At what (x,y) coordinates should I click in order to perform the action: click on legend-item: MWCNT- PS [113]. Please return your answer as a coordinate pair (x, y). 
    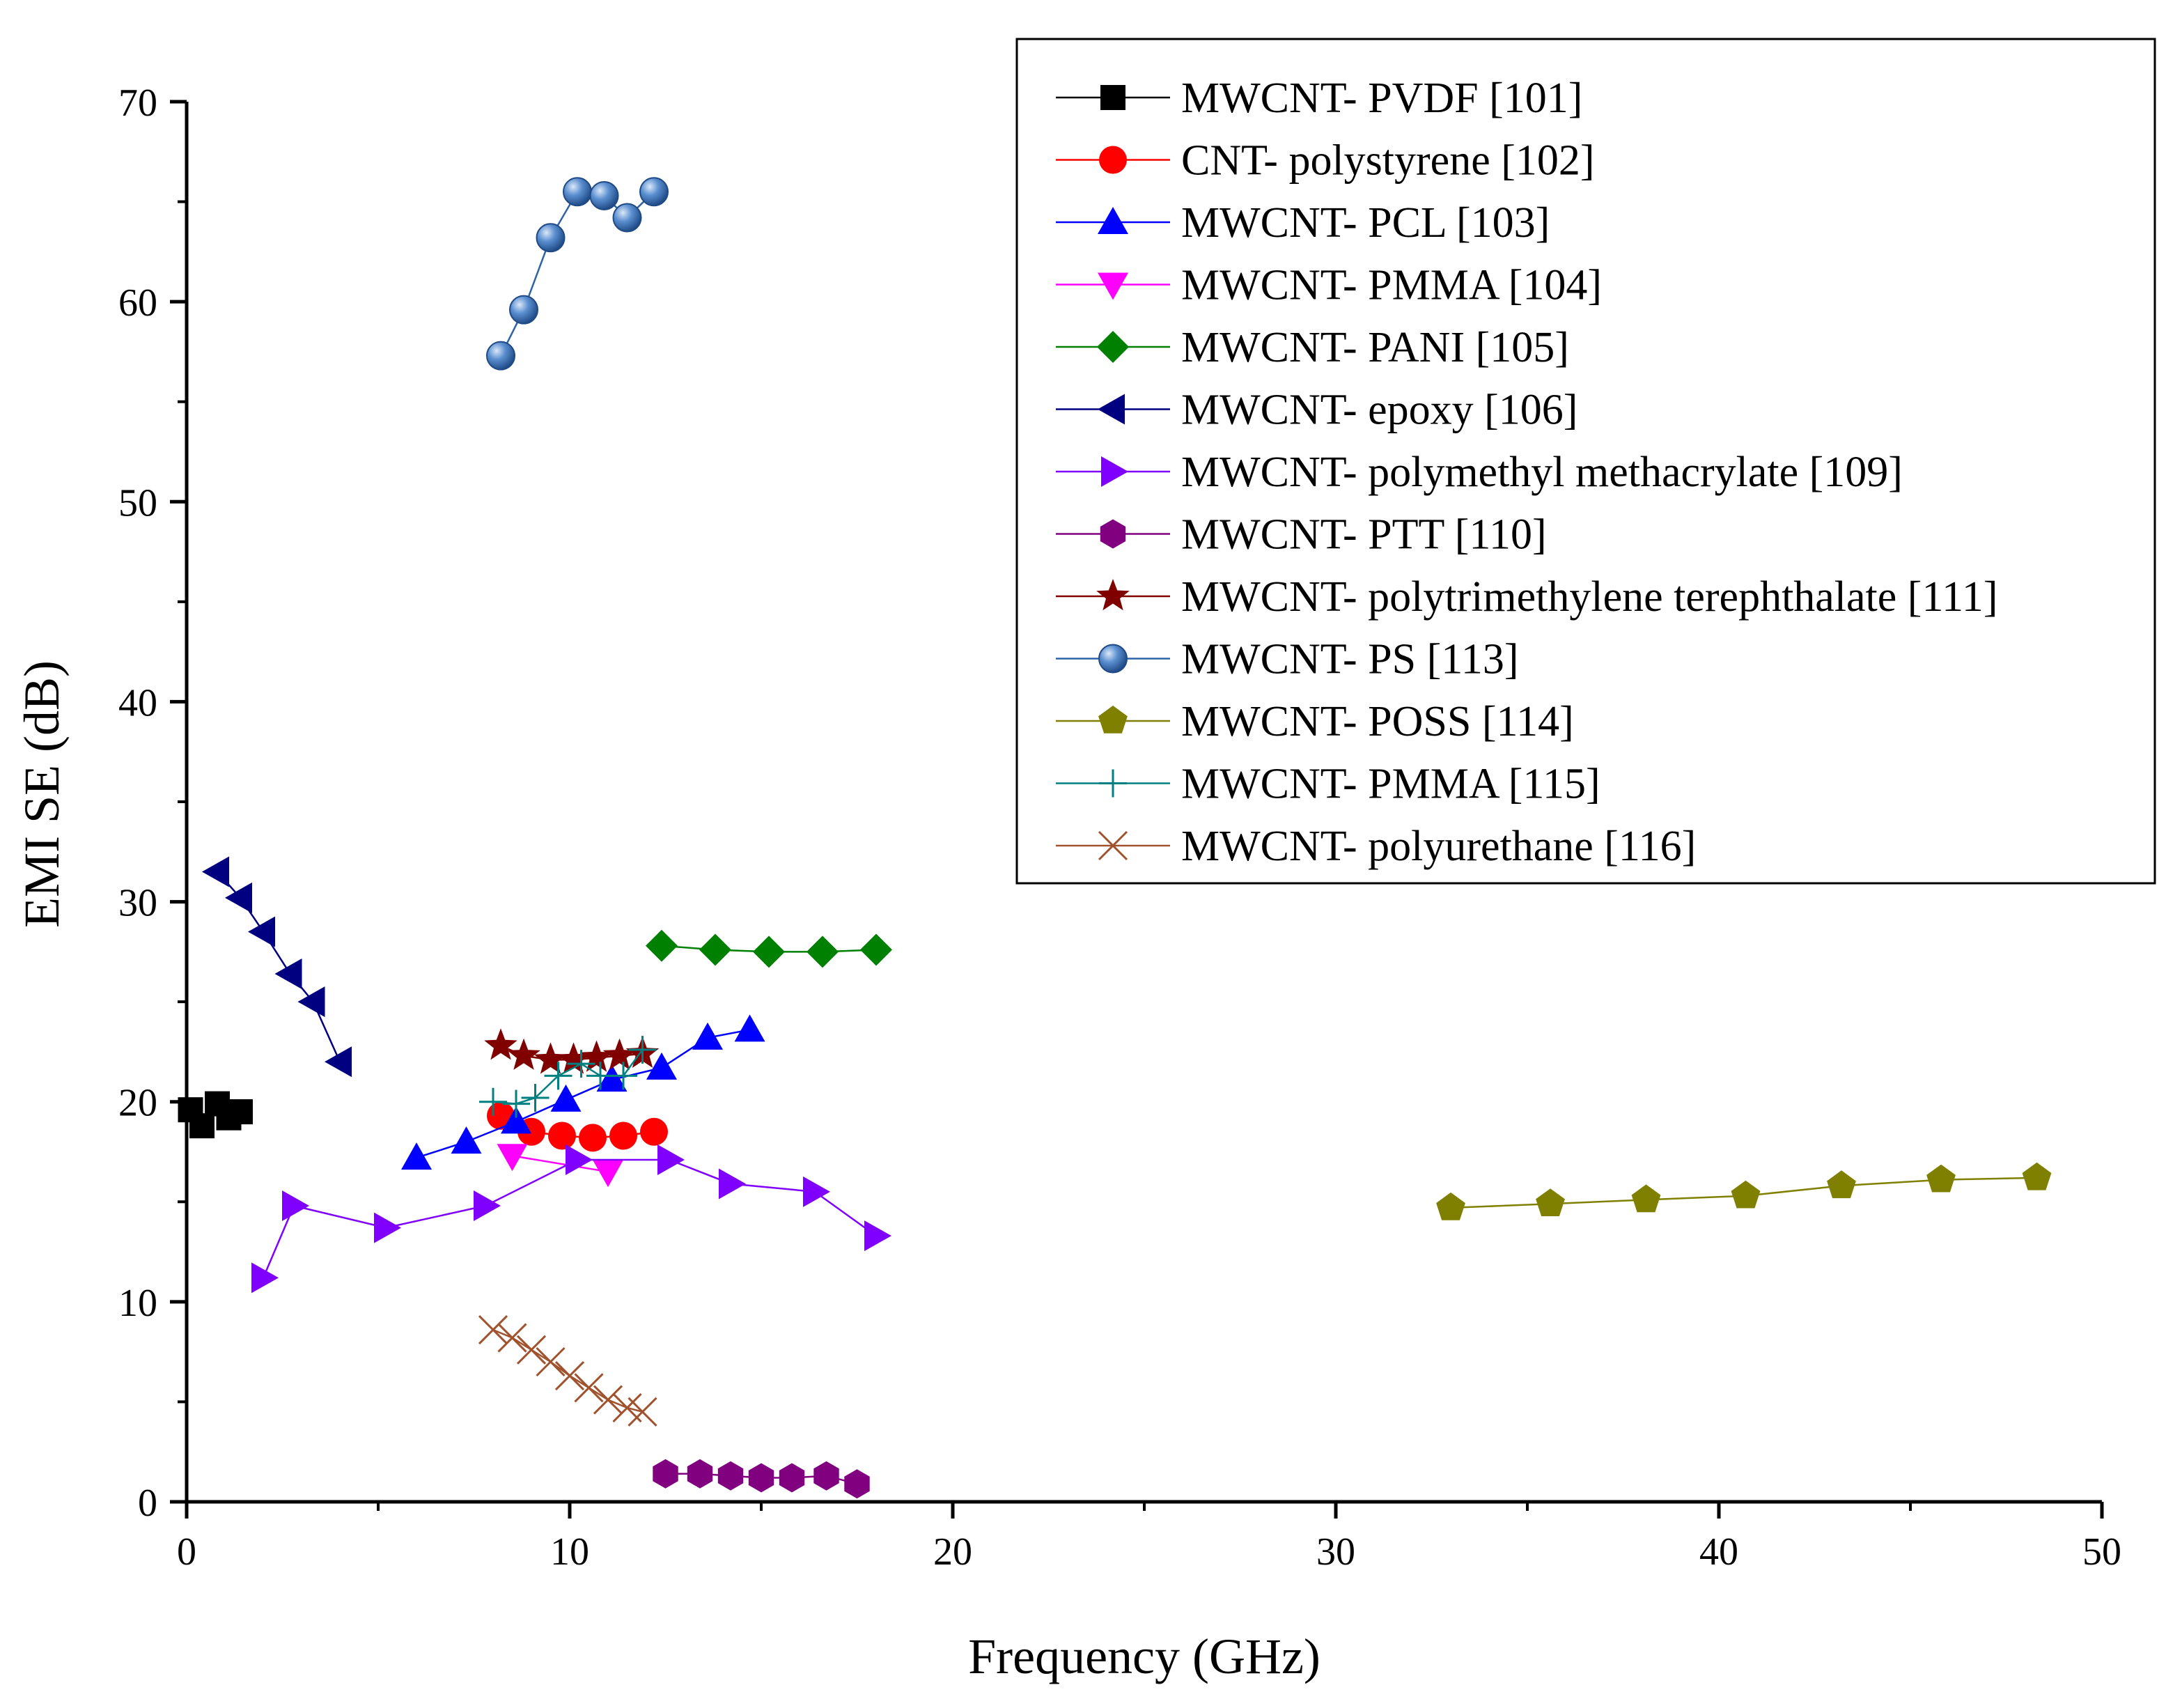
    Looking at the image, I should click on (1287, 660).